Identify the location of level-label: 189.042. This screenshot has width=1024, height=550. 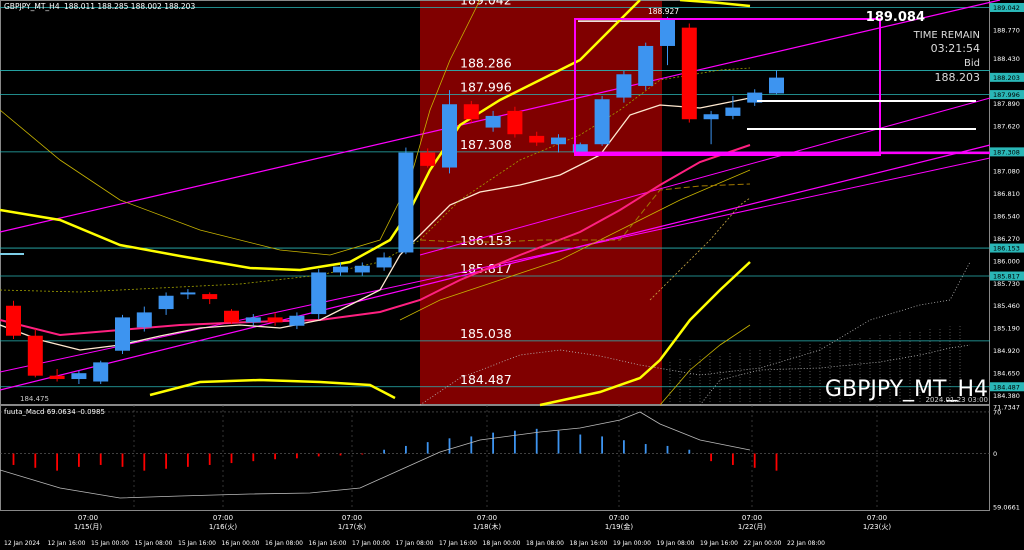
(486, 3).